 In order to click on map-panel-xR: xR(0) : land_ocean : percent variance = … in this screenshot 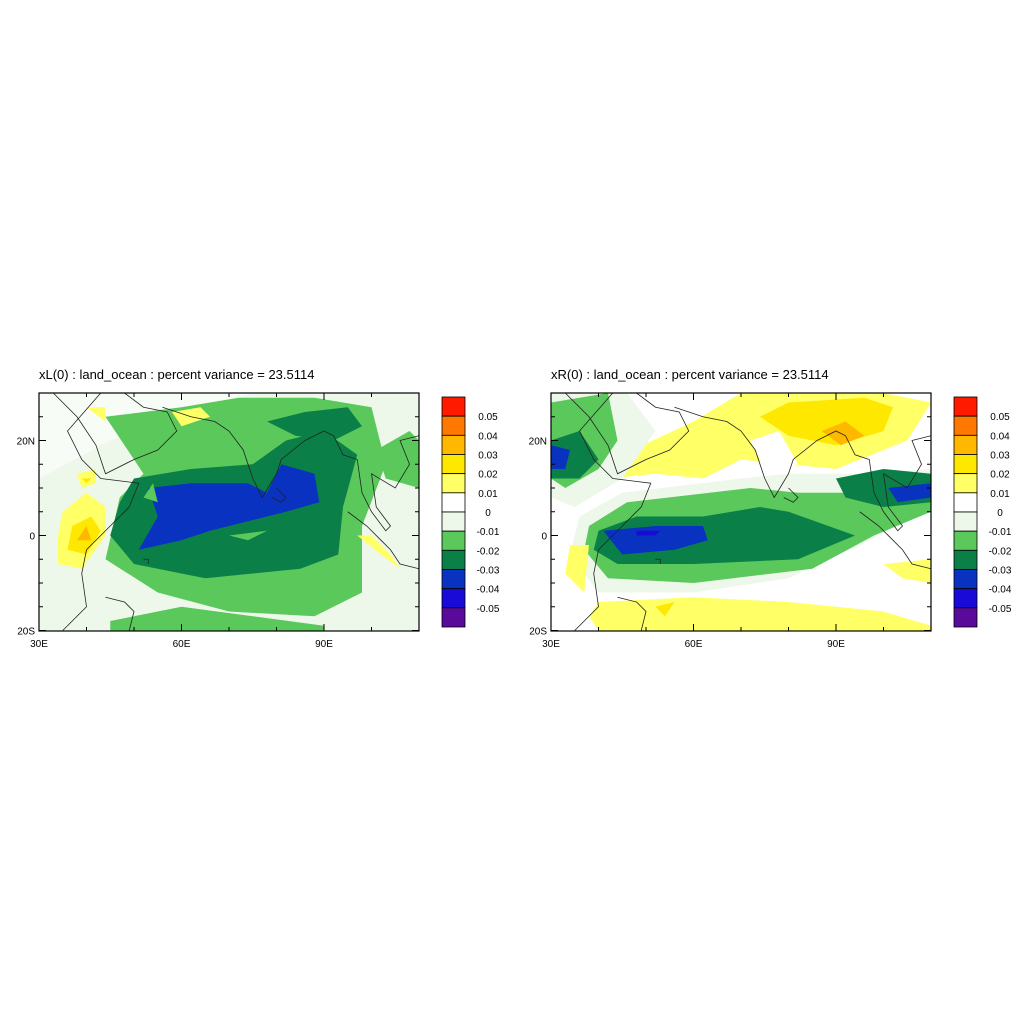, I will do `click(770, 508)`.